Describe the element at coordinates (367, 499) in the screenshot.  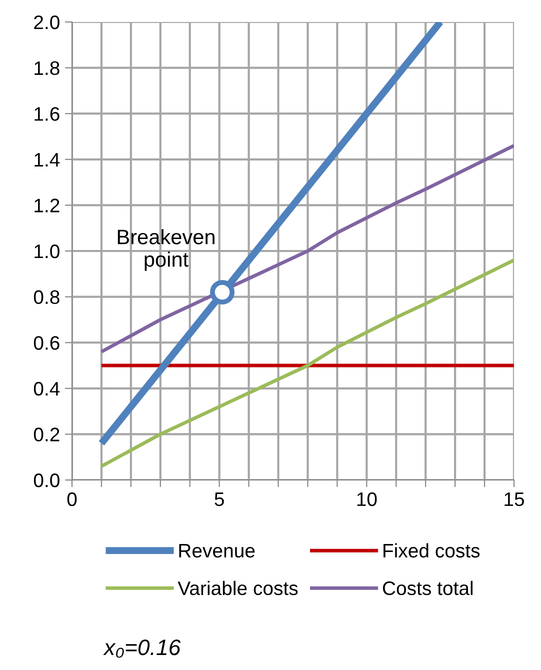
I see `x-tick-label: 10` at that location.